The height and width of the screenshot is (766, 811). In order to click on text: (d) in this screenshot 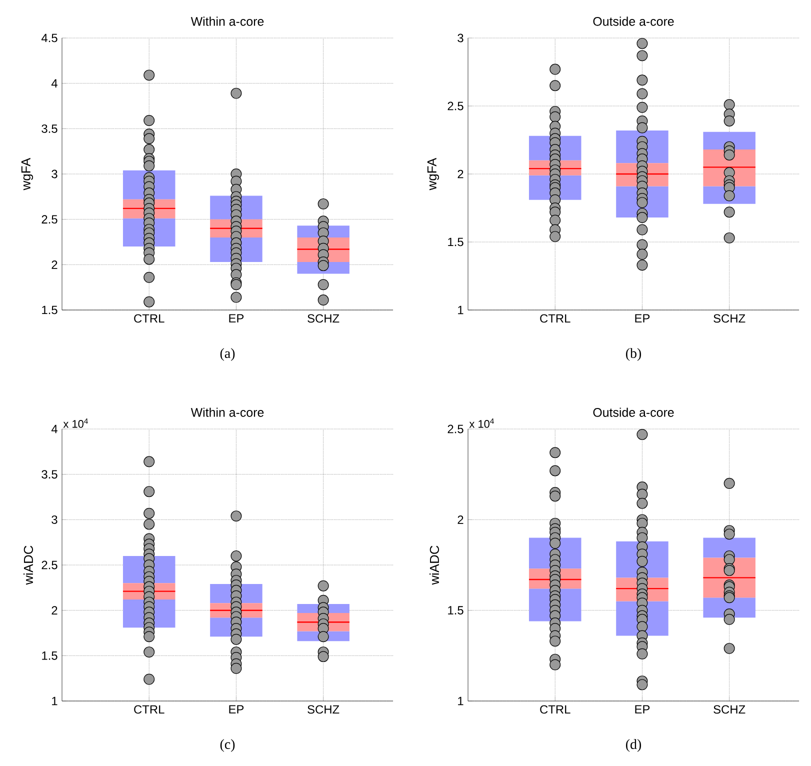, I will do `click(634, 745)`.